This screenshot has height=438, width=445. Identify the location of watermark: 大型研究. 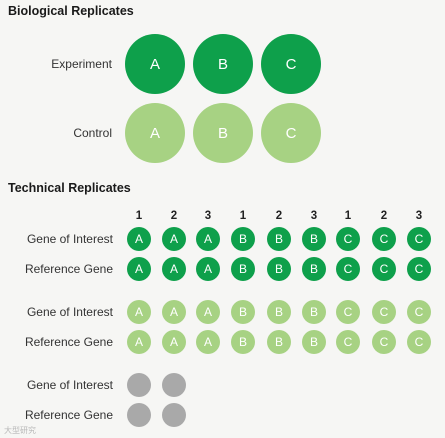
(20, 430).